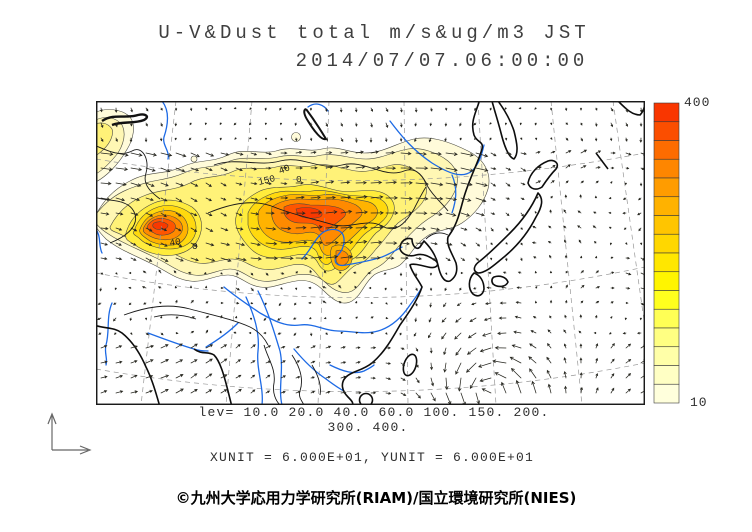  I want to click on contour-value-label: 150, so click(267, 180).